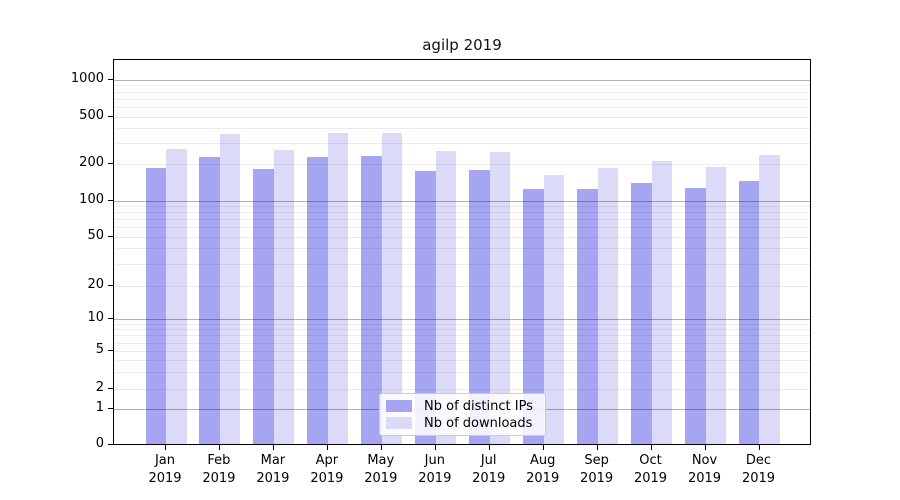 Image resolution: width=900 pixels, height=500 pixels. Describe the element at coordinates (209, 300) in the screenshot. I see `bar-distinct-ips-feb` at that location.